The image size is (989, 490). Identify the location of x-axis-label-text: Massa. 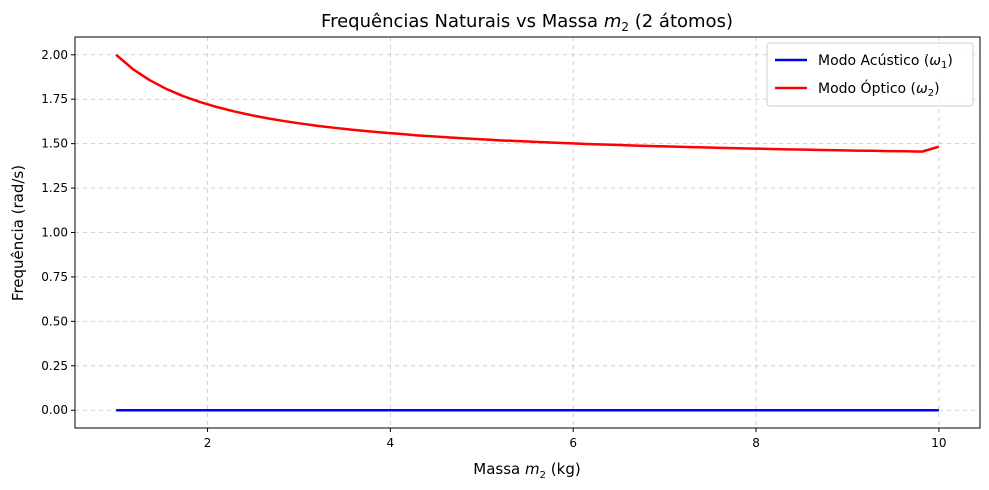
(499, 469).